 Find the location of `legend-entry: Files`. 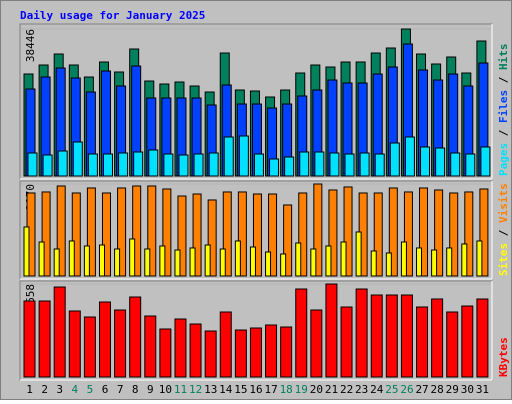

legend-entry: Files is located at coordinates (503, 106).